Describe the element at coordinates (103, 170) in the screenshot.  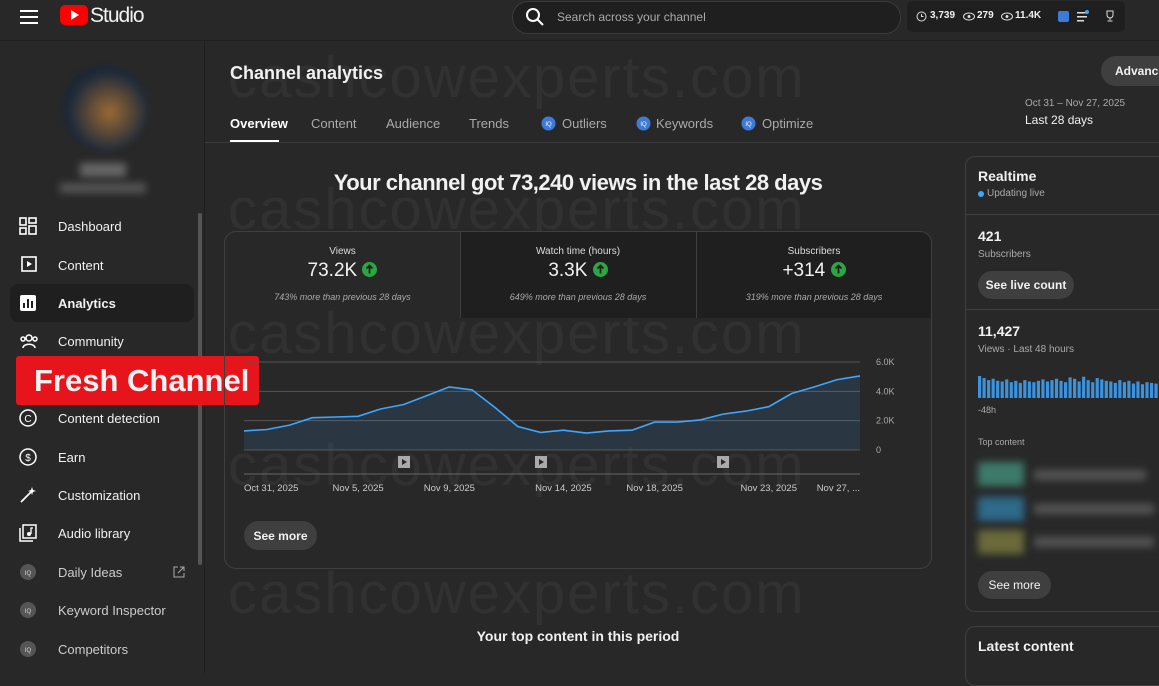
I see `channel-name-blur` at that location.